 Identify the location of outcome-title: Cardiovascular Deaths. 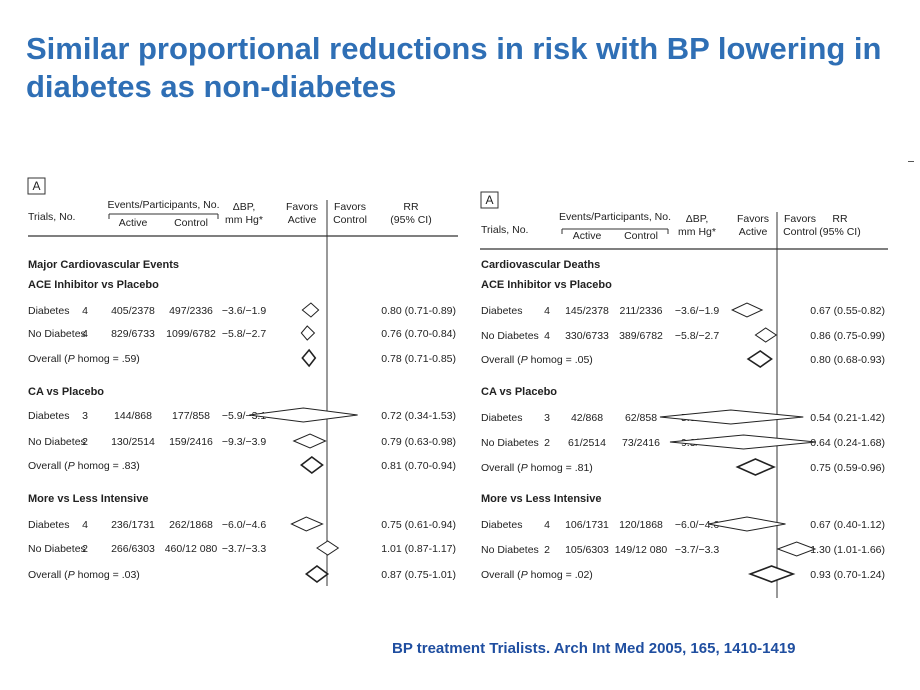
(540, 265).